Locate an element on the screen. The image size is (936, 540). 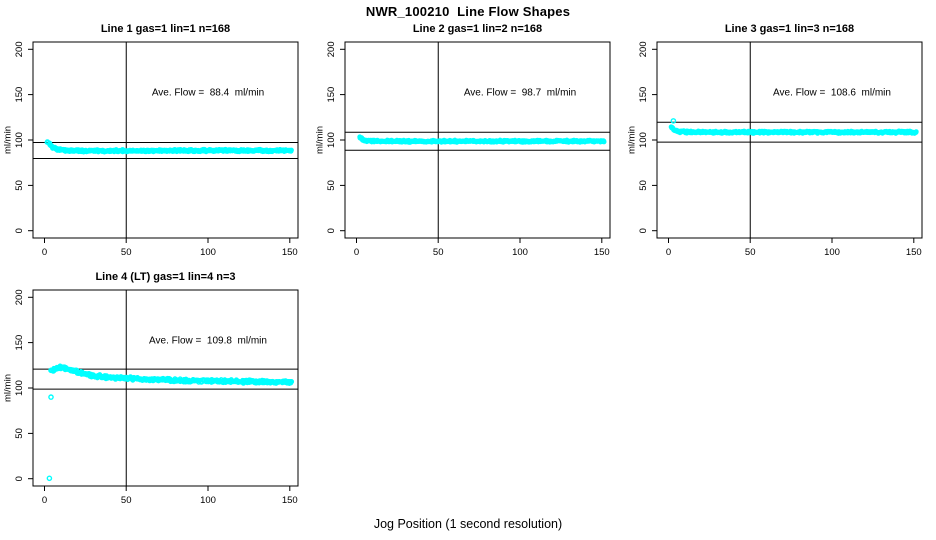
subplot-4-ave-flow-annotation: Ave. Flow = 109.8 ml/min is located at coordinates (208, 341).